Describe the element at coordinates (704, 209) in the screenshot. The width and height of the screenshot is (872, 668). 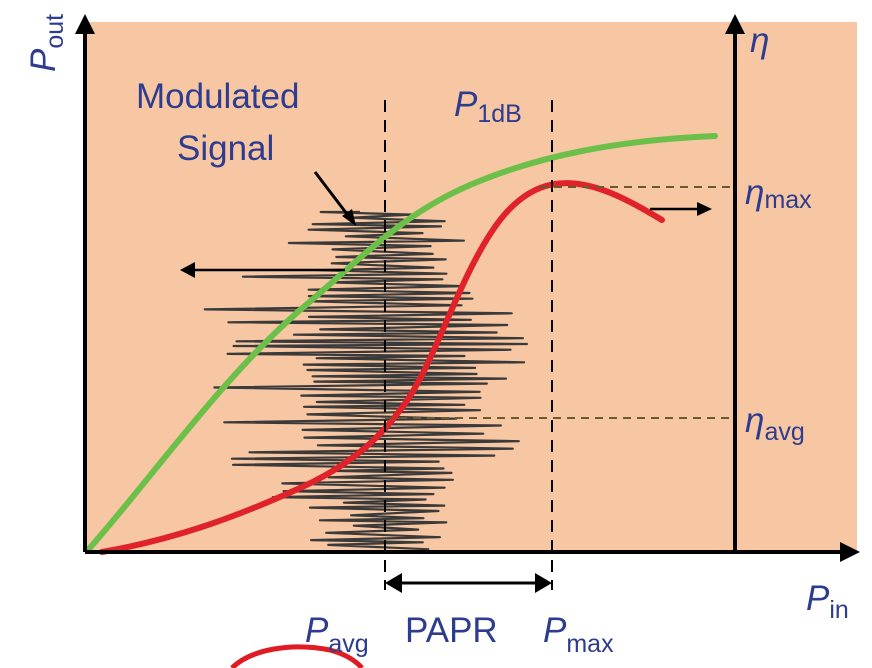
I see `right-arrow-head` at that location.